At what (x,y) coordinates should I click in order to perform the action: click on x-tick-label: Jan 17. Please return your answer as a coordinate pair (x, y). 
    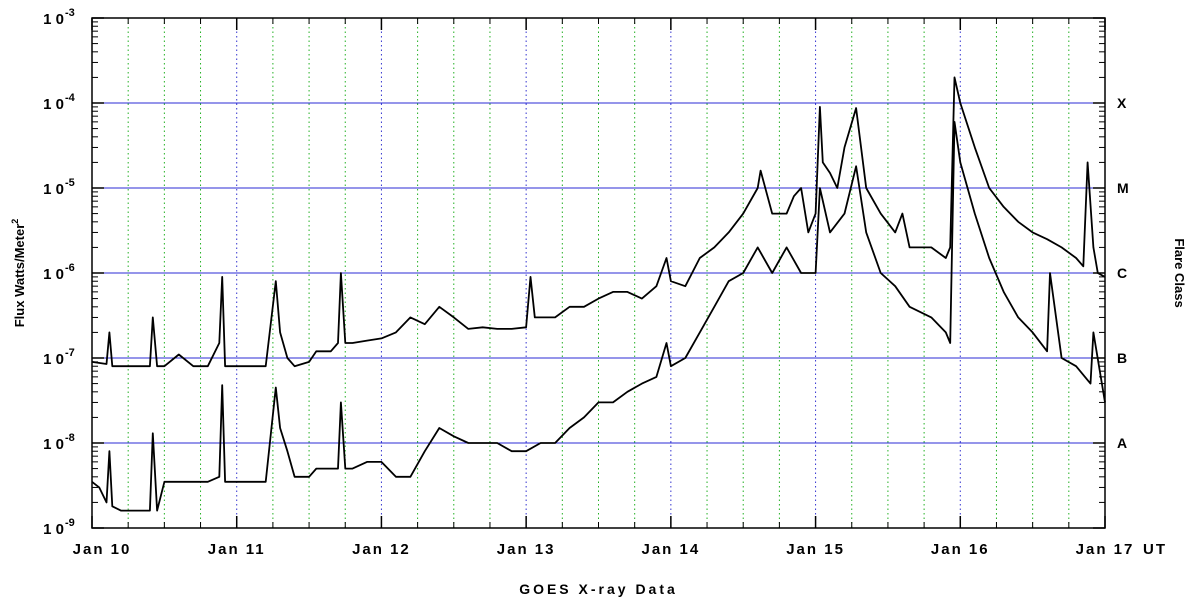
    Looking at the image, I should click on (1105, 549).